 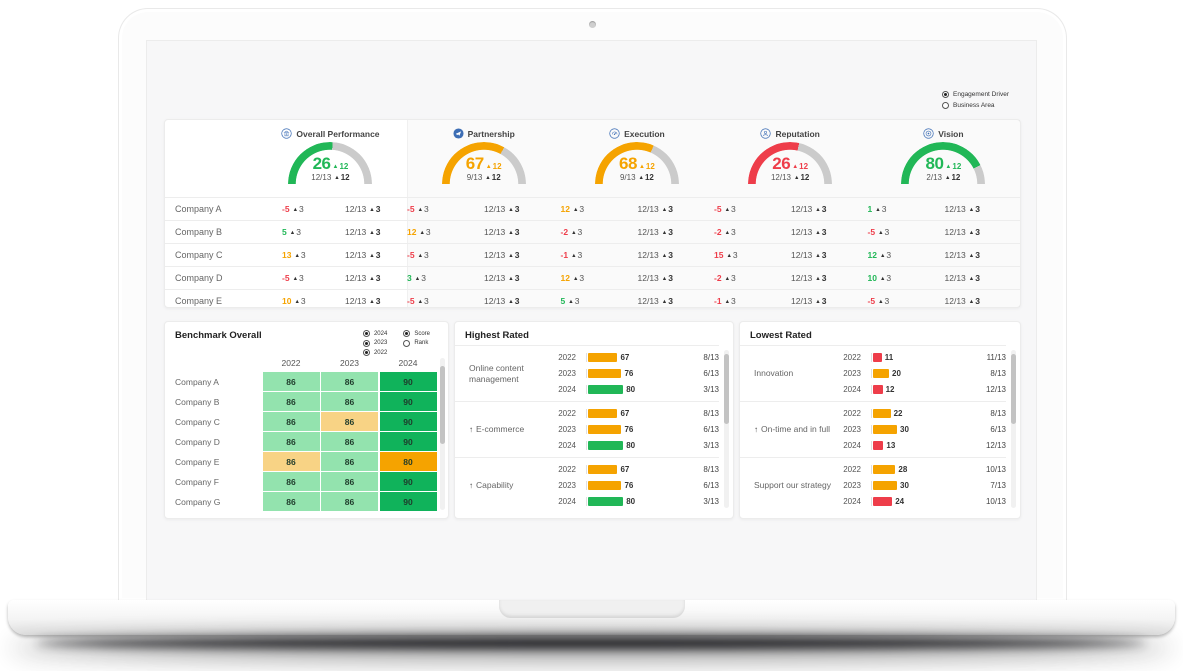 What do you see at coordinates (637, 168) in the screenshot?
I see `gauge-value-block: 68 ▲12 9/13 ▲12` at bounding box center [637, 168].